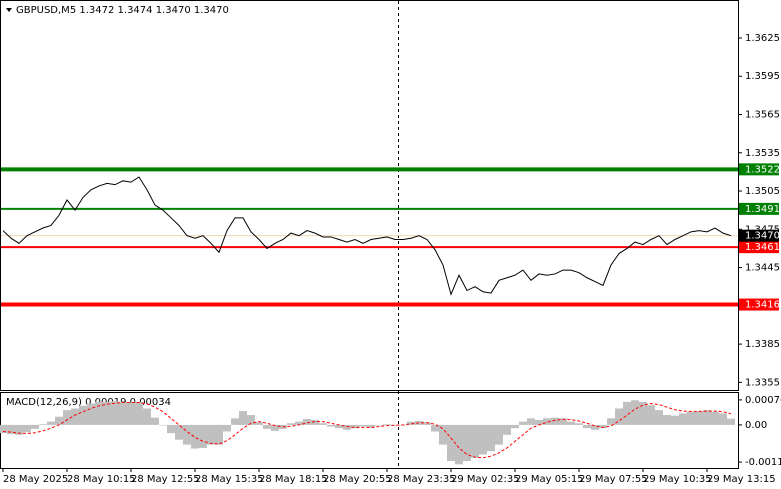  Describe the element at coordinates (762, 209) in the screenshot. I see `level-label: 1.3491` at that location.